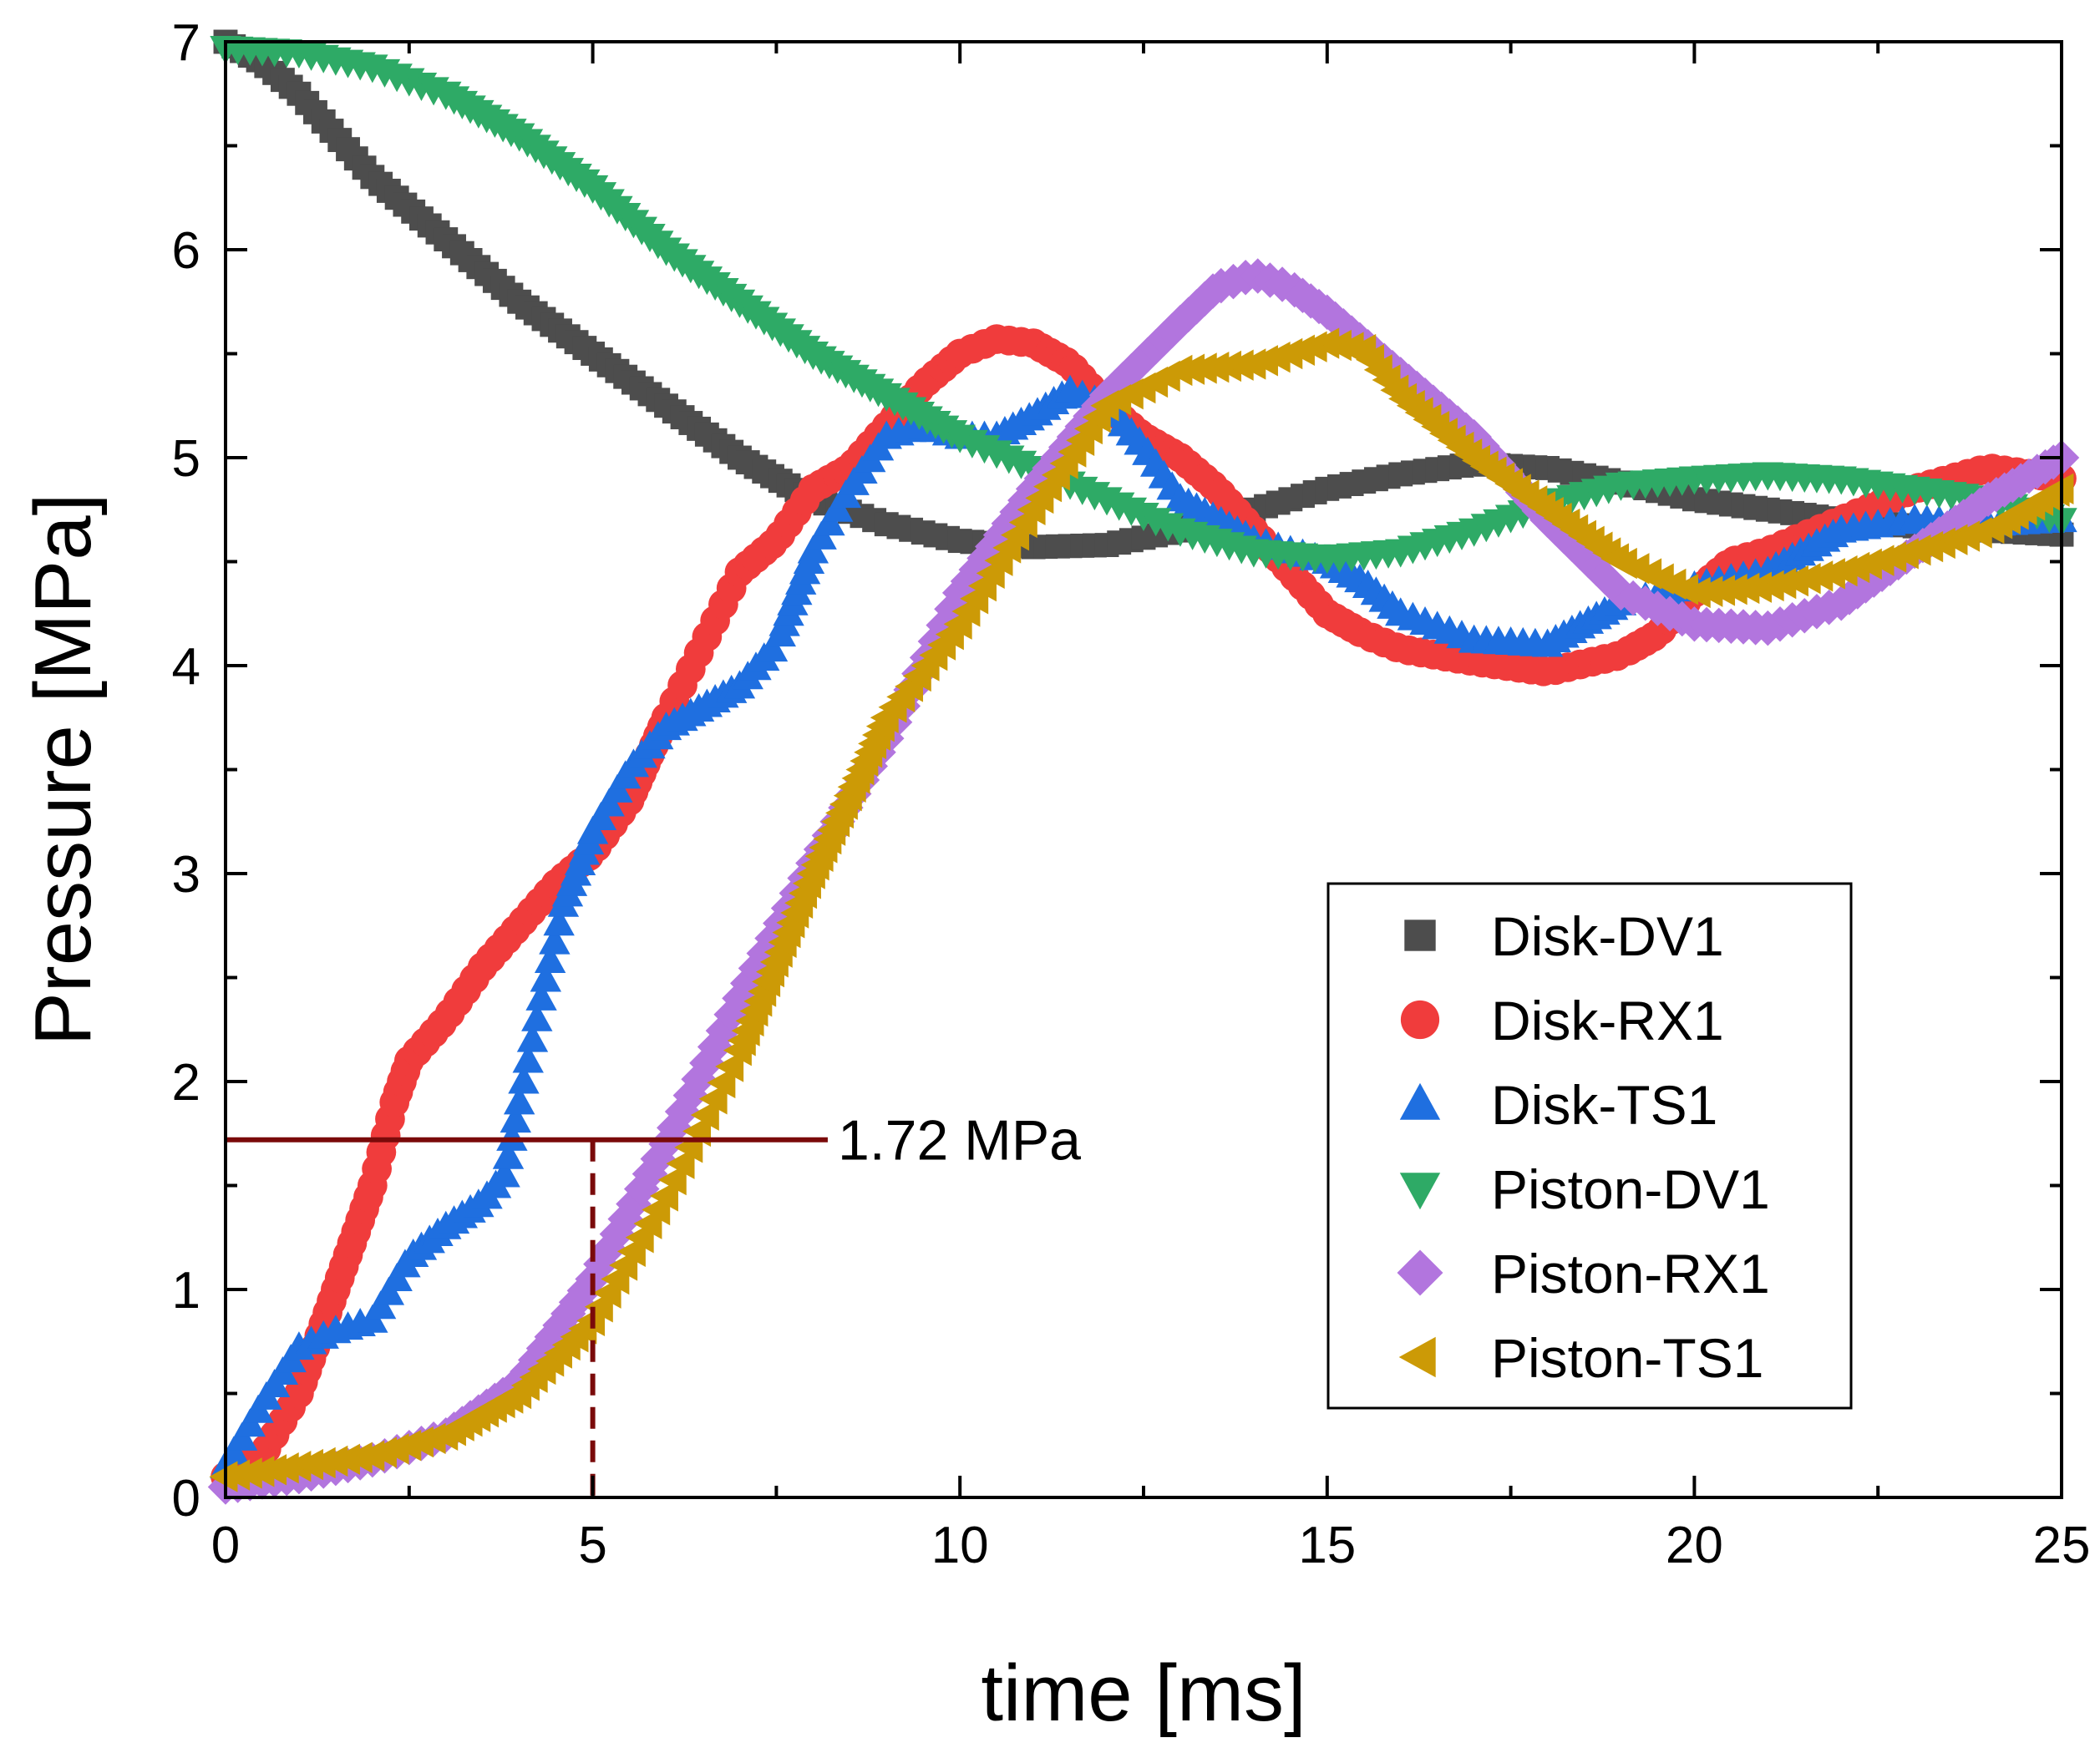 This screenshot has width=2100, height=1753. I want to click on y-tick-label: 4, so click(186, 667).